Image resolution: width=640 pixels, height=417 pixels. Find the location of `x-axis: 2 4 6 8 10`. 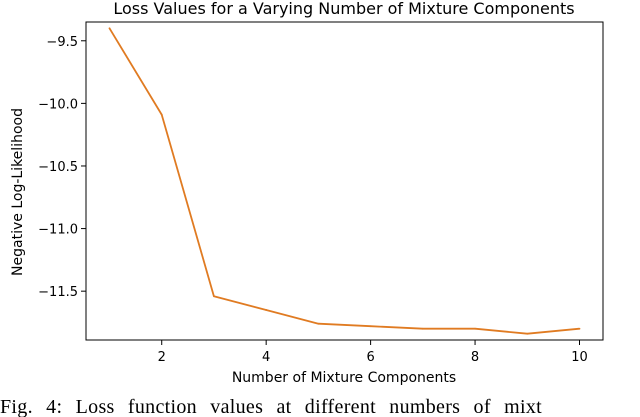

x-axis: 2 4 6 8 10 is located at coordinates (373, 352).